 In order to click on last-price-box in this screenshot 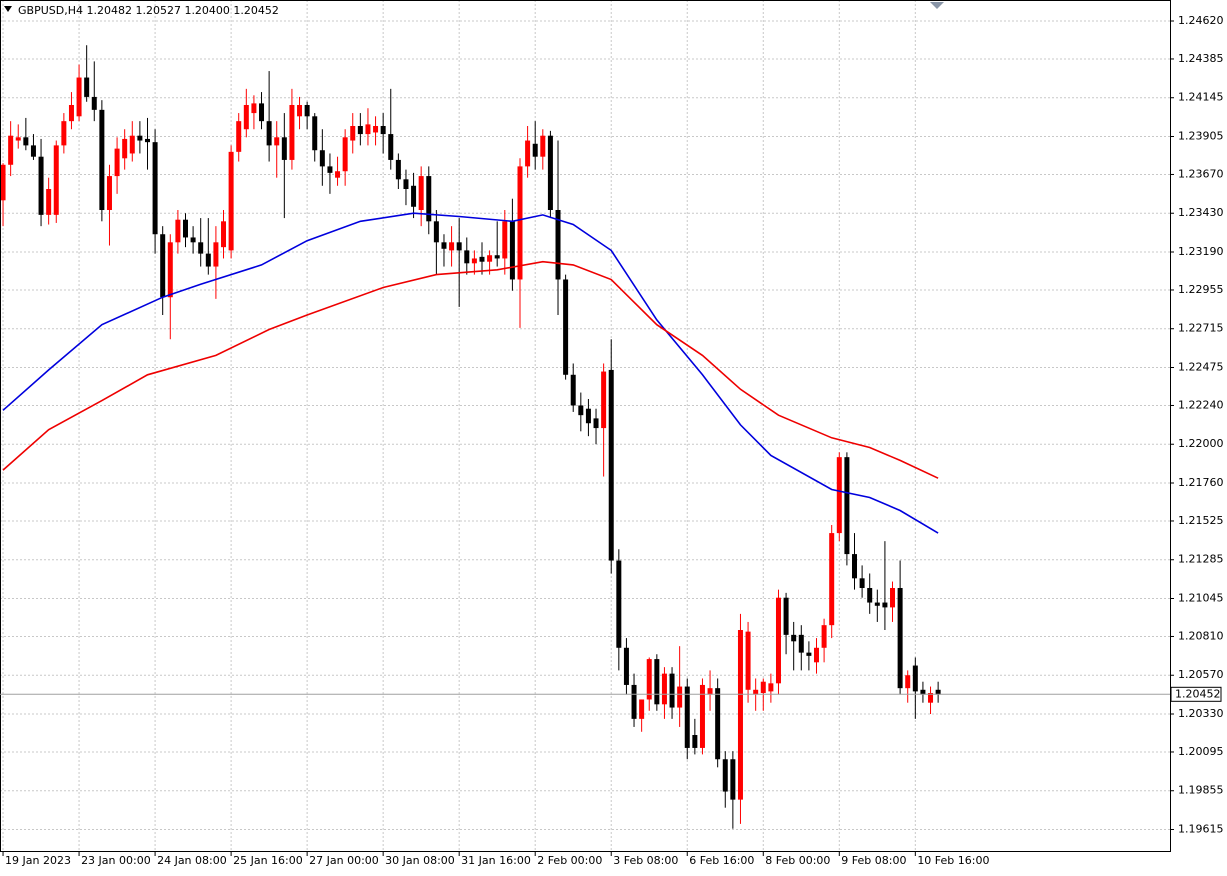, I will do `click(1196, 694)`.